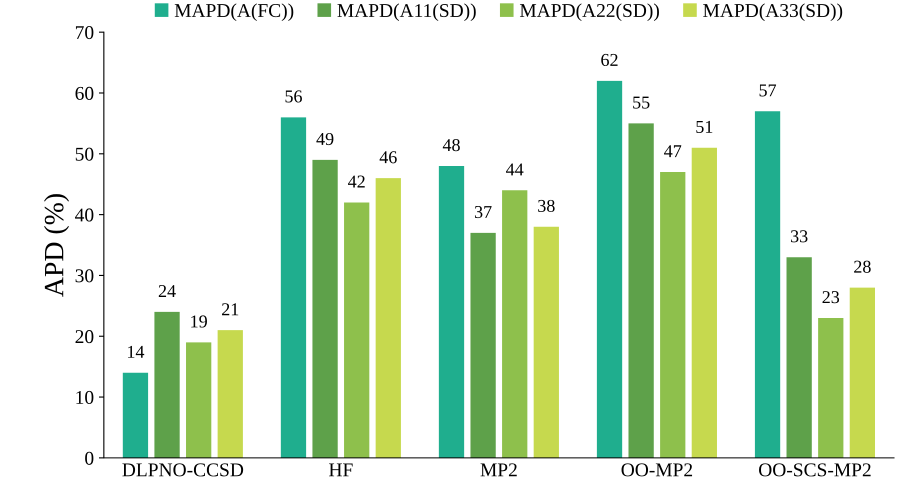  I want to click on x-tick-label: OO-MP2, so click(657, 469).